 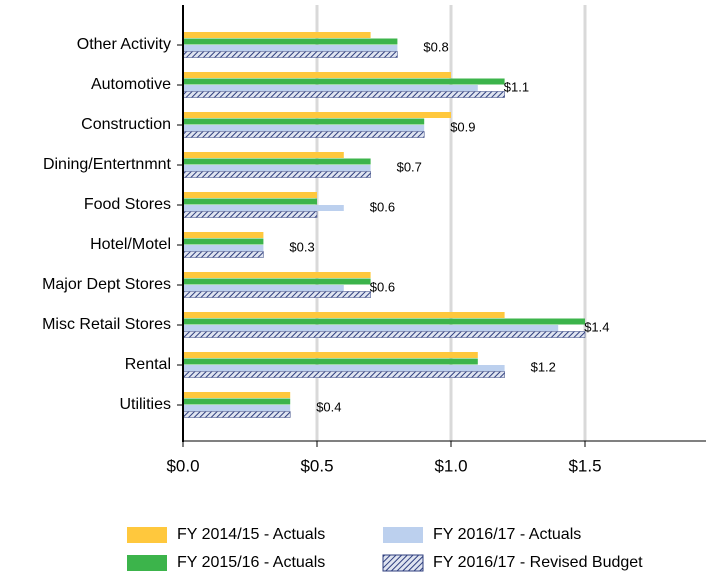 I want to click on x-tick-label: $0.0, so click(x=182, y=465).